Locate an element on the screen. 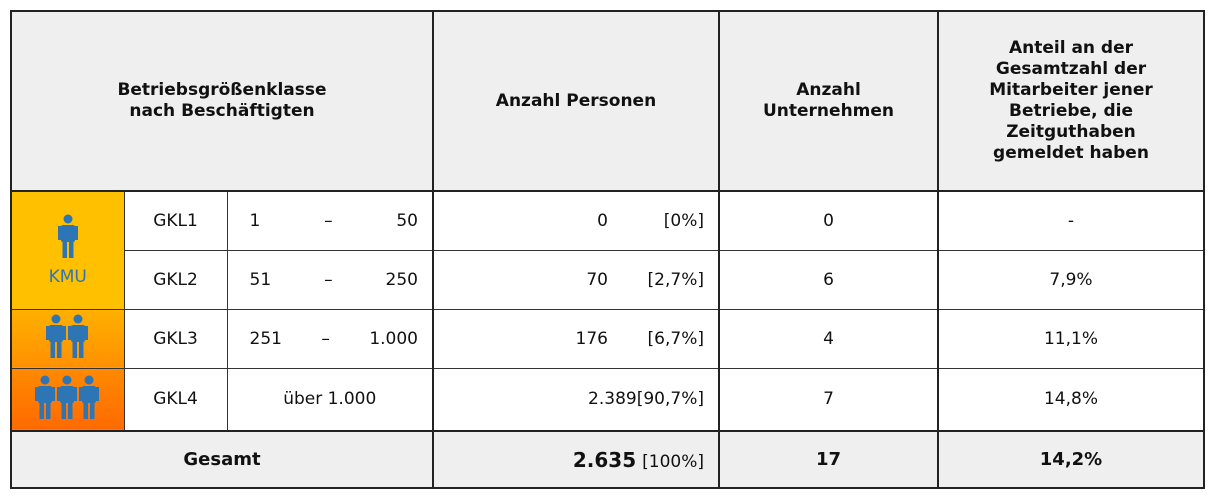  persons: 176 is located at coordinates (591, 338).